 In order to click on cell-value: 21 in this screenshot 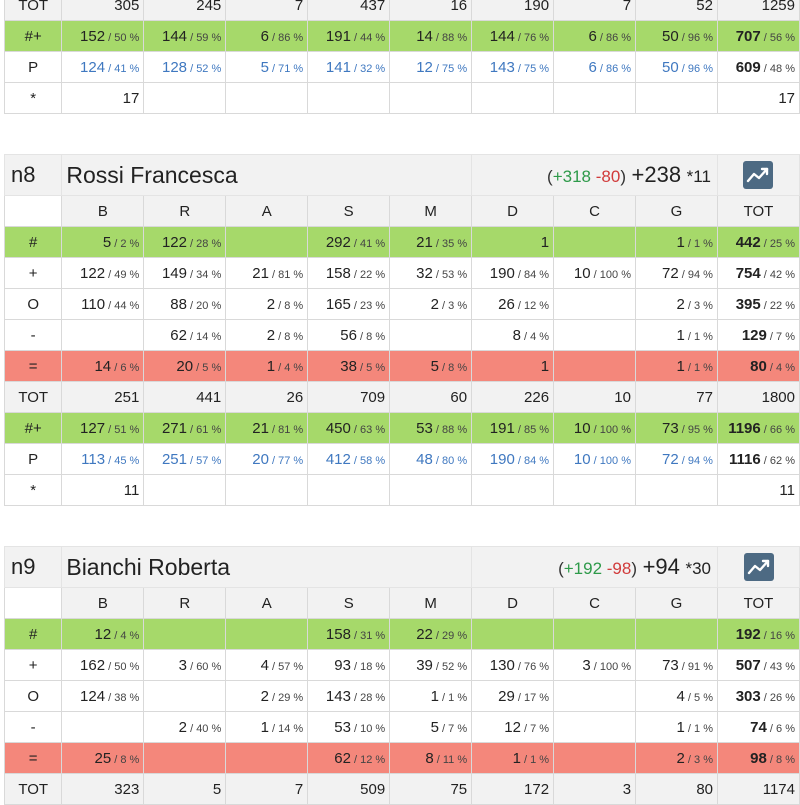, I will do `click(424, 242)`.